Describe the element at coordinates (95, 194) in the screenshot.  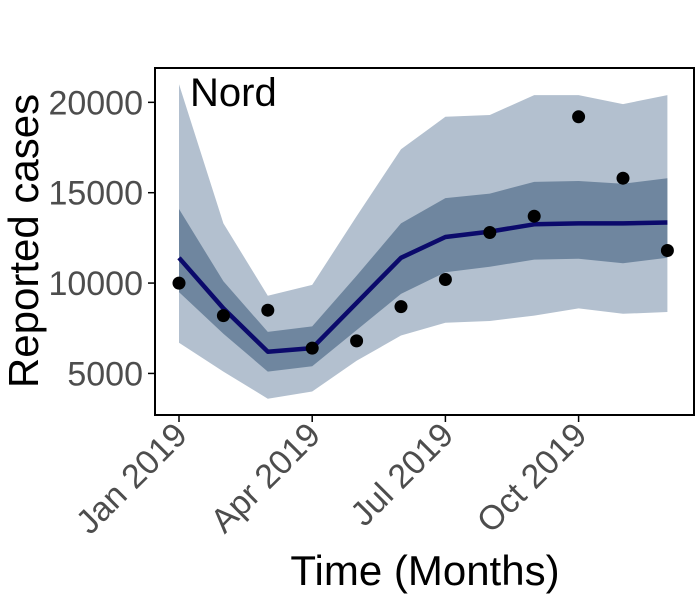
I see `y-tick-label: 15000` at that location.